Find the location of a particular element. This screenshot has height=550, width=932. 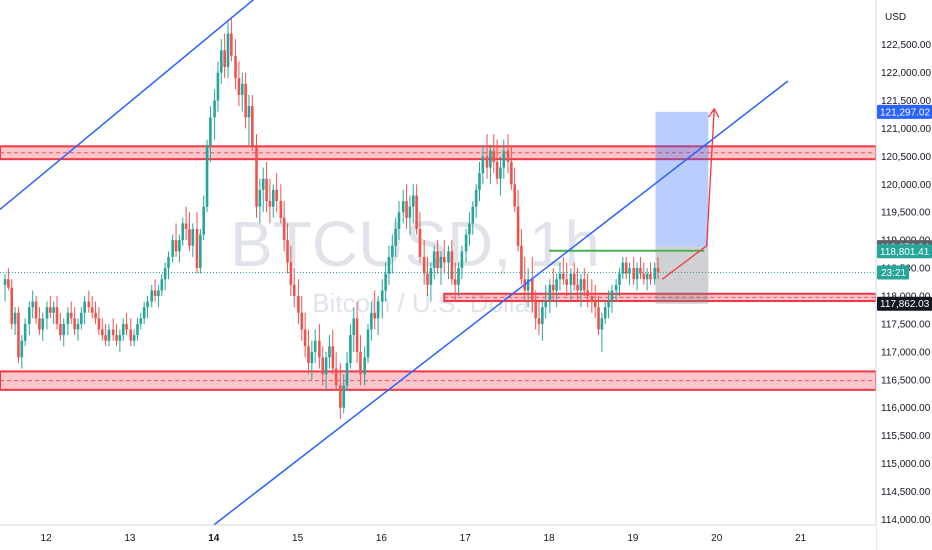

price-label-tag is located at coordinates (904, 251).